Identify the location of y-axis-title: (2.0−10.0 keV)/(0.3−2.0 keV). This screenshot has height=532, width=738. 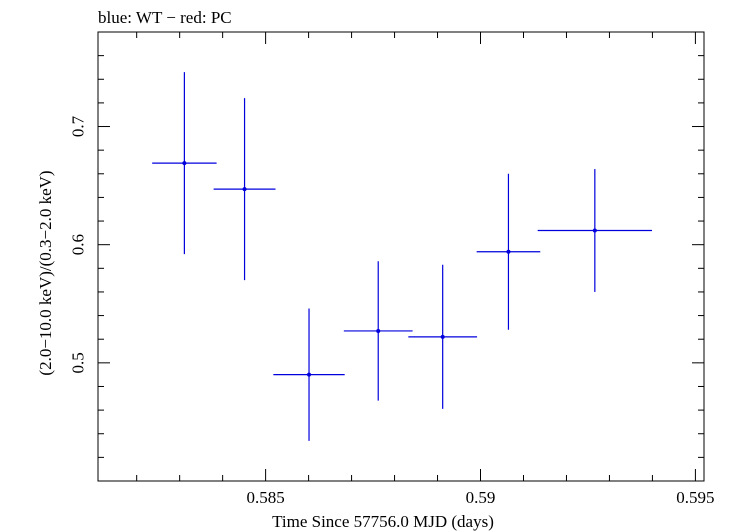
(45, 272).